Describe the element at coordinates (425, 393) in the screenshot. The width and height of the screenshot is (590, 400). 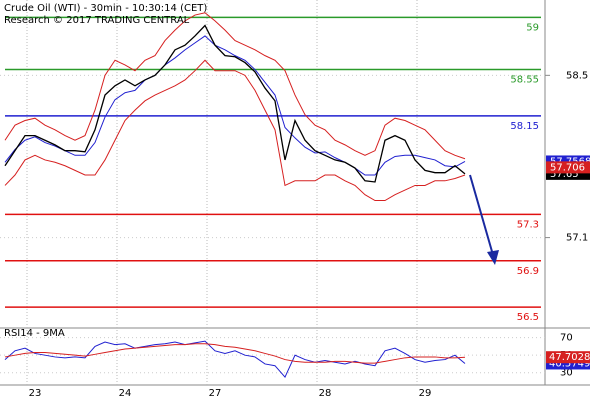
I see `x-tick-label: 29` at that location.